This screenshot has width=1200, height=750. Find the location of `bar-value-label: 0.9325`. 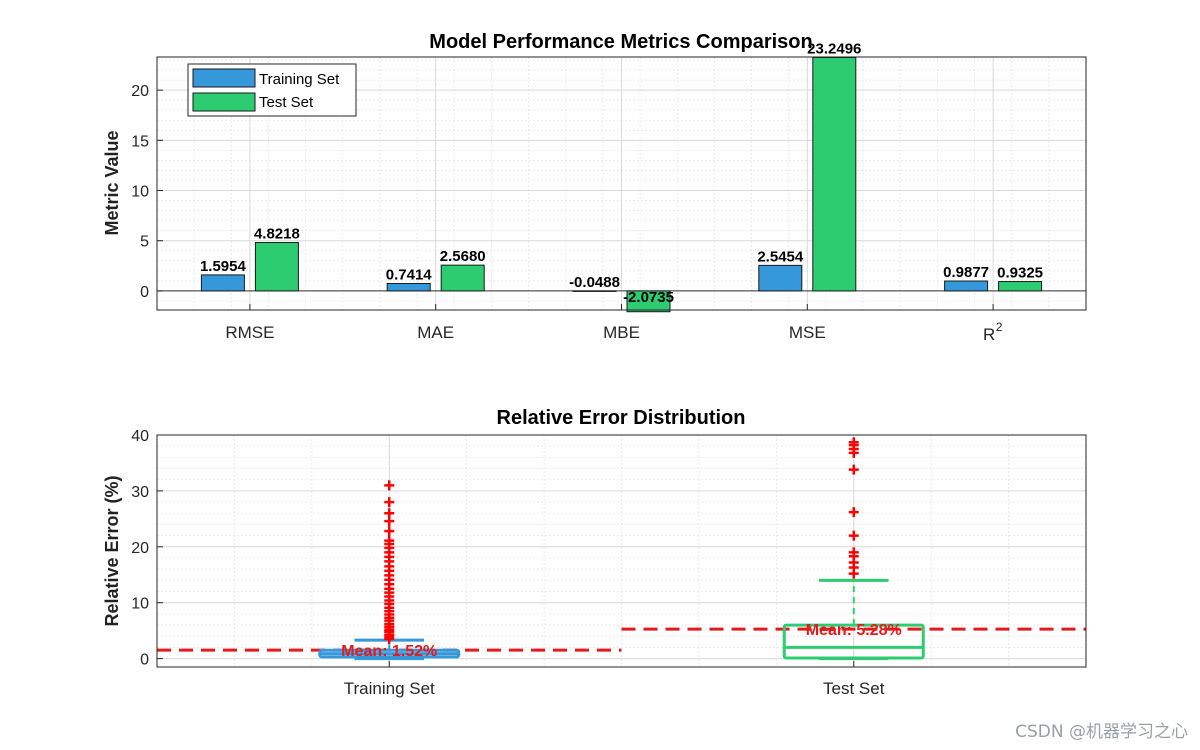

bar-value-label: 0.9325 is located at coordinates (1020, 273).